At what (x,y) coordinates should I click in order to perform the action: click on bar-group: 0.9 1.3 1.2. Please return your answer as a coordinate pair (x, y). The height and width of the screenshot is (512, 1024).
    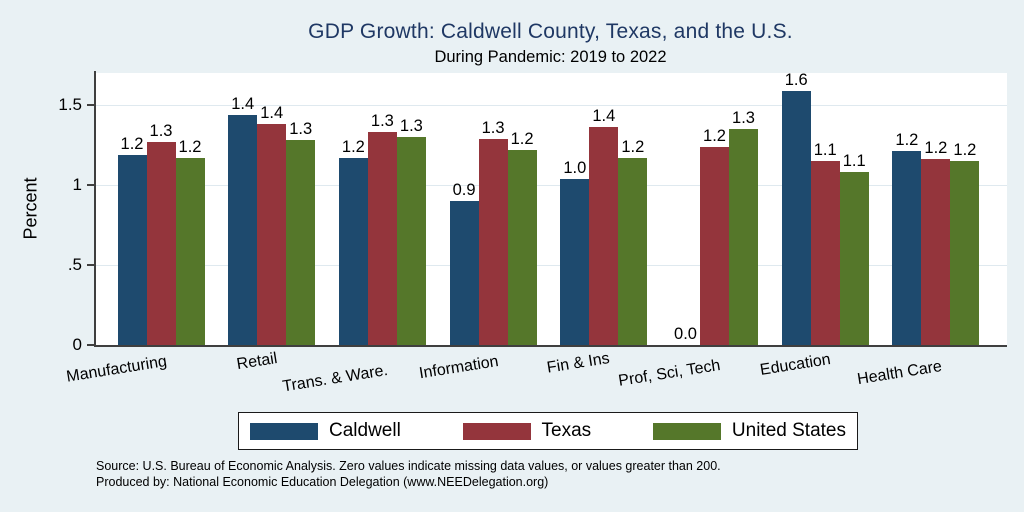
    Looking at the image, I should click on (493, 232).